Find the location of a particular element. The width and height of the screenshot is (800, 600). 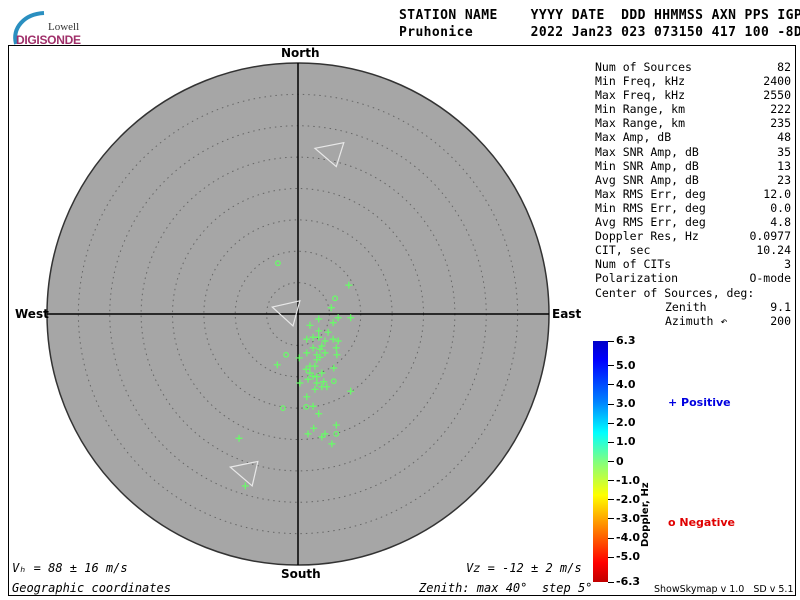

stat-value: 23 is located at coordinates (784, 179).